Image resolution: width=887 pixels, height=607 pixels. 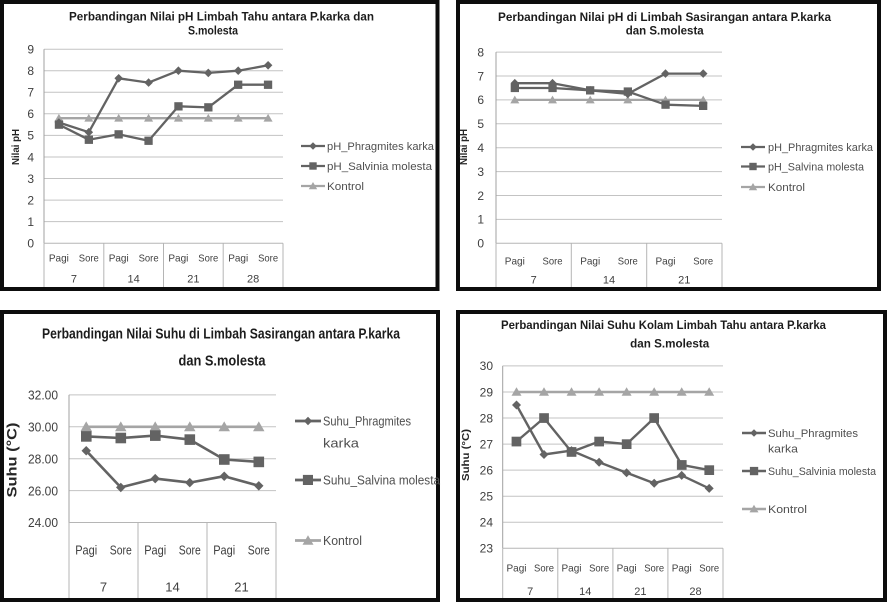 I want to click on svg-text: pH_Salvinia molesta, so click(x=380, y=167).